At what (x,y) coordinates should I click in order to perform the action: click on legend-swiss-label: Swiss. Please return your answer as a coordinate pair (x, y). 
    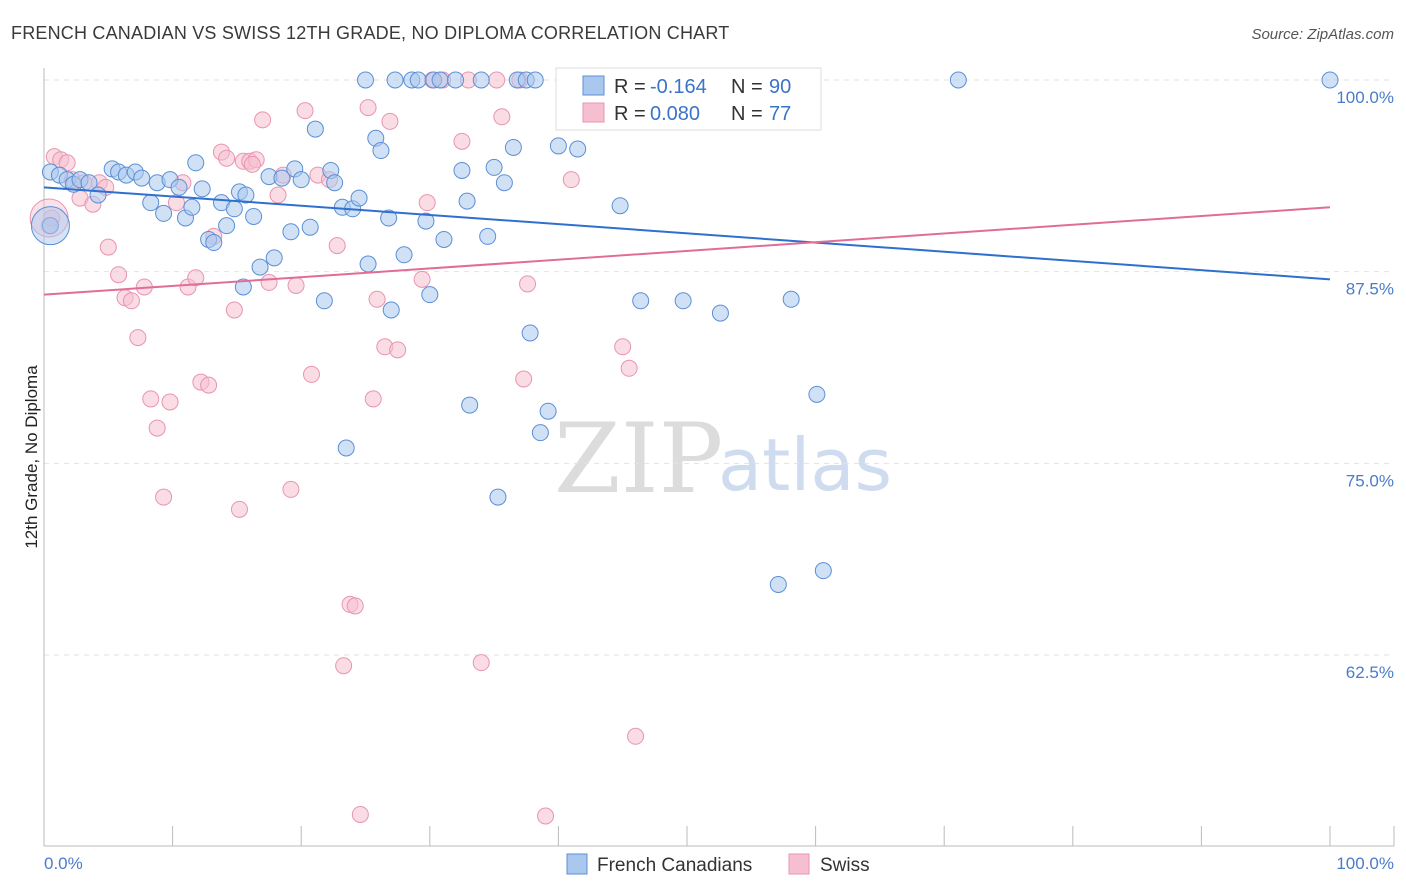
    Looking at the image, I should click on (845, 865).